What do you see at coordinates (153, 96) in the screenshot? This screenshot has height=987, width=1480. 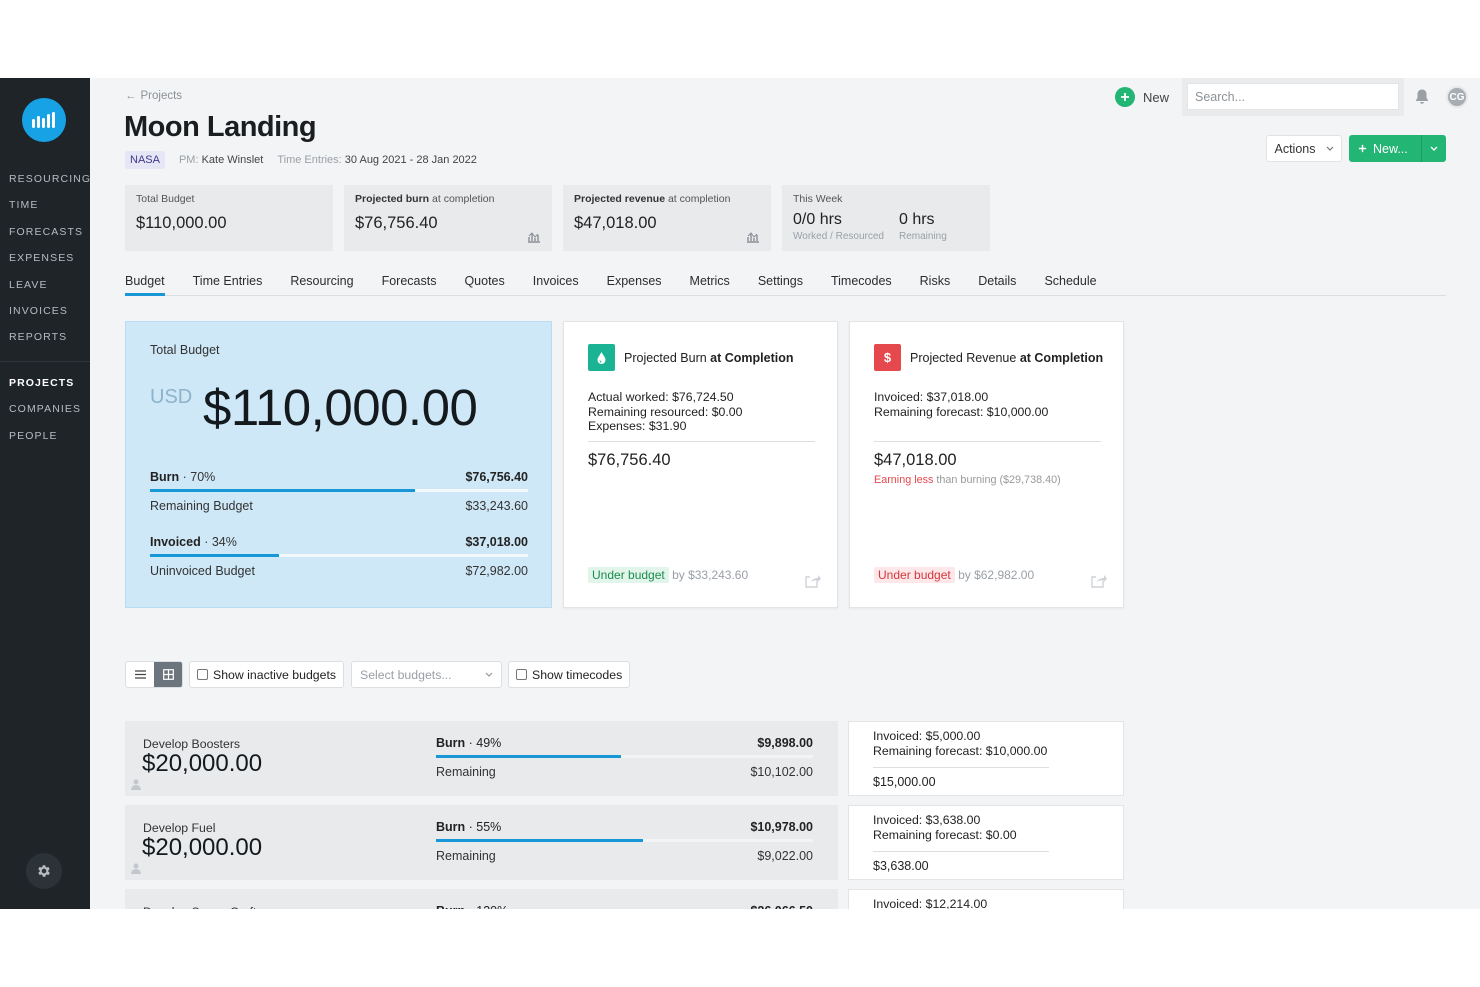 I see `breadcrumb: ← Projects` at bounding box center [153, 96].